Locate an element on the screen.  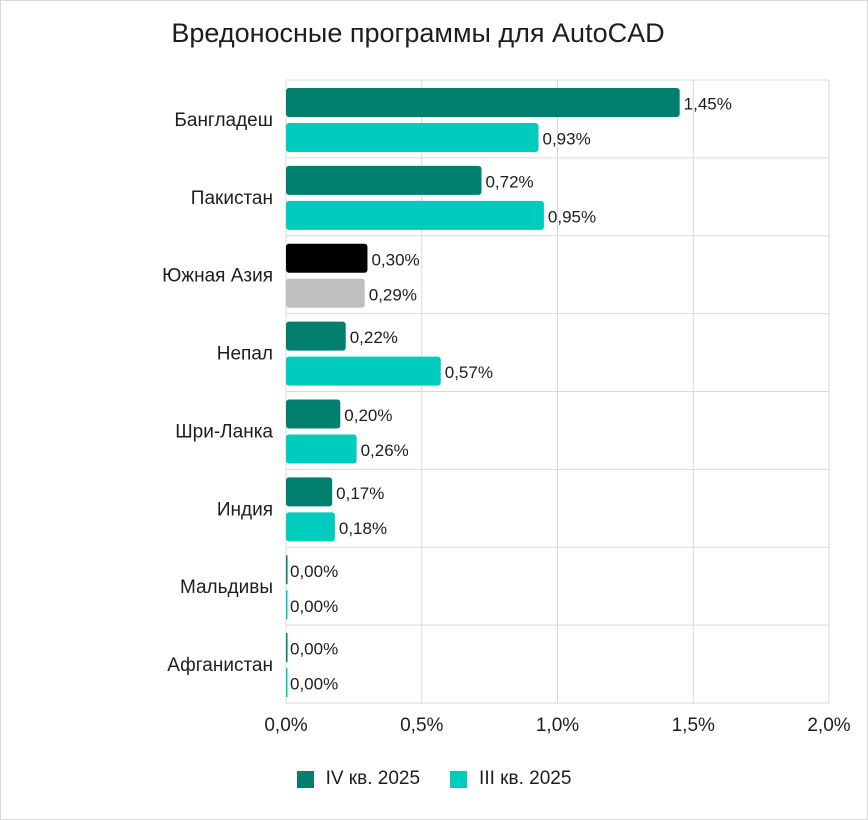
category-label: Шри-Ланка is located at coordinates (224, 431).